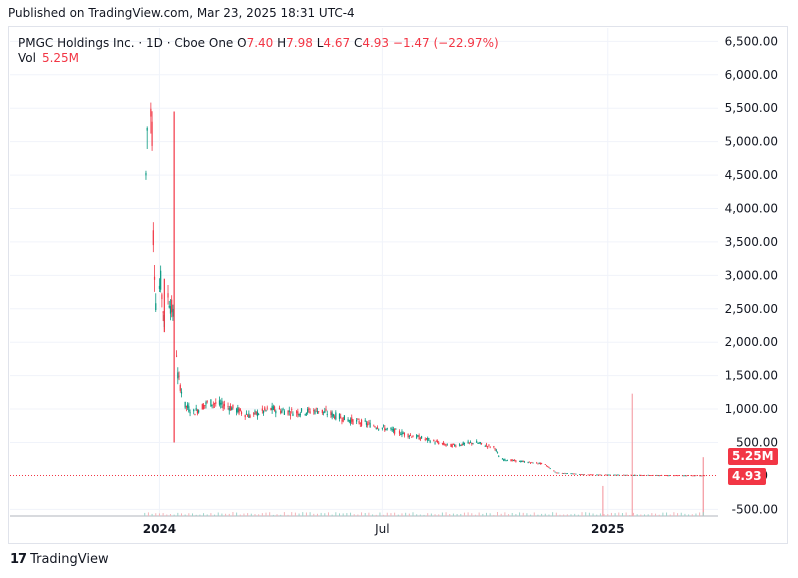  What do you see at coordinates (751, 342) in the screenshot?
I see `y-tick-label: 2,000.00` at bounding box center [751, 342].